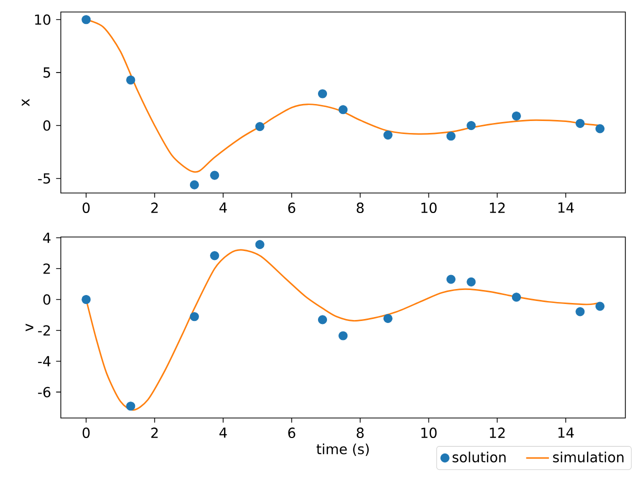 The height and width of the screenshot is (478, 638). Describe the element at coordinates (342, 450) in the screenshot. I see `x-axis-title: time (s)` at that location.